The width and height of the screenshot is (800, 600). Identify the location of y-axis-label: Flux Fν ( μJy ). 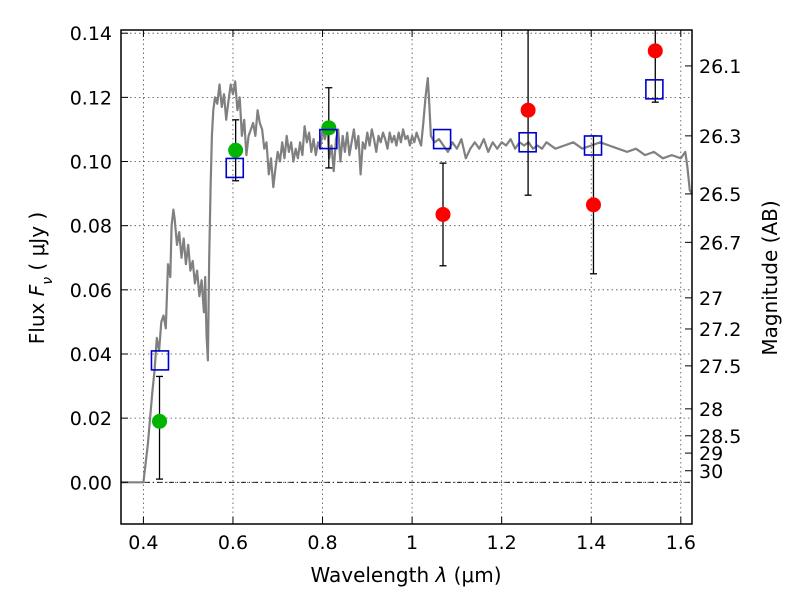
(40, 278).